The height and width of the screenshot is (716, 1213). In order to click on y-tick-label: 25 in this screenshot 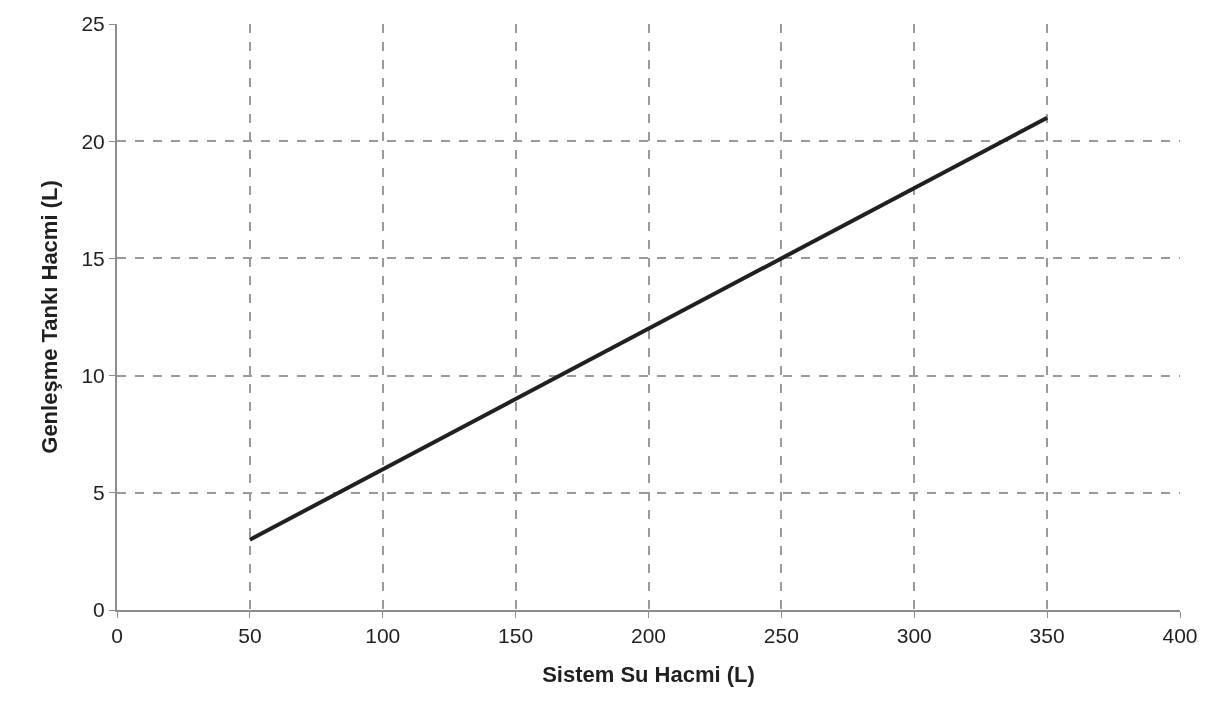, I will do `click(93, 24)`.